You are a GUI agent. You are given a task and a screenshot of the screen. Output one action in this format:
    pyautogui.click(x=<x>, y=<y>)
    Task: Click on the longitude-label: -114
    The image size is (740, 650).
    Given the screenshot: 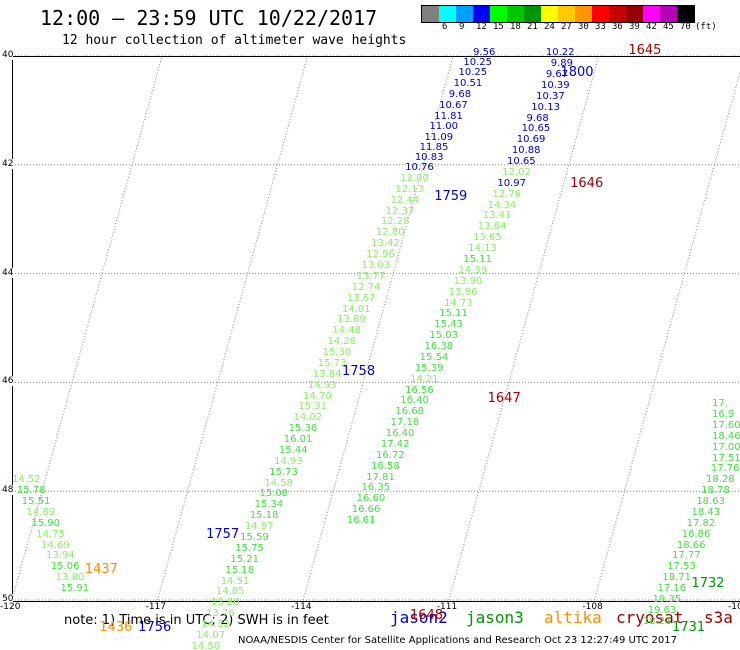 What is the action you would take?
    pyautogui.click(x=301, y=607)
    